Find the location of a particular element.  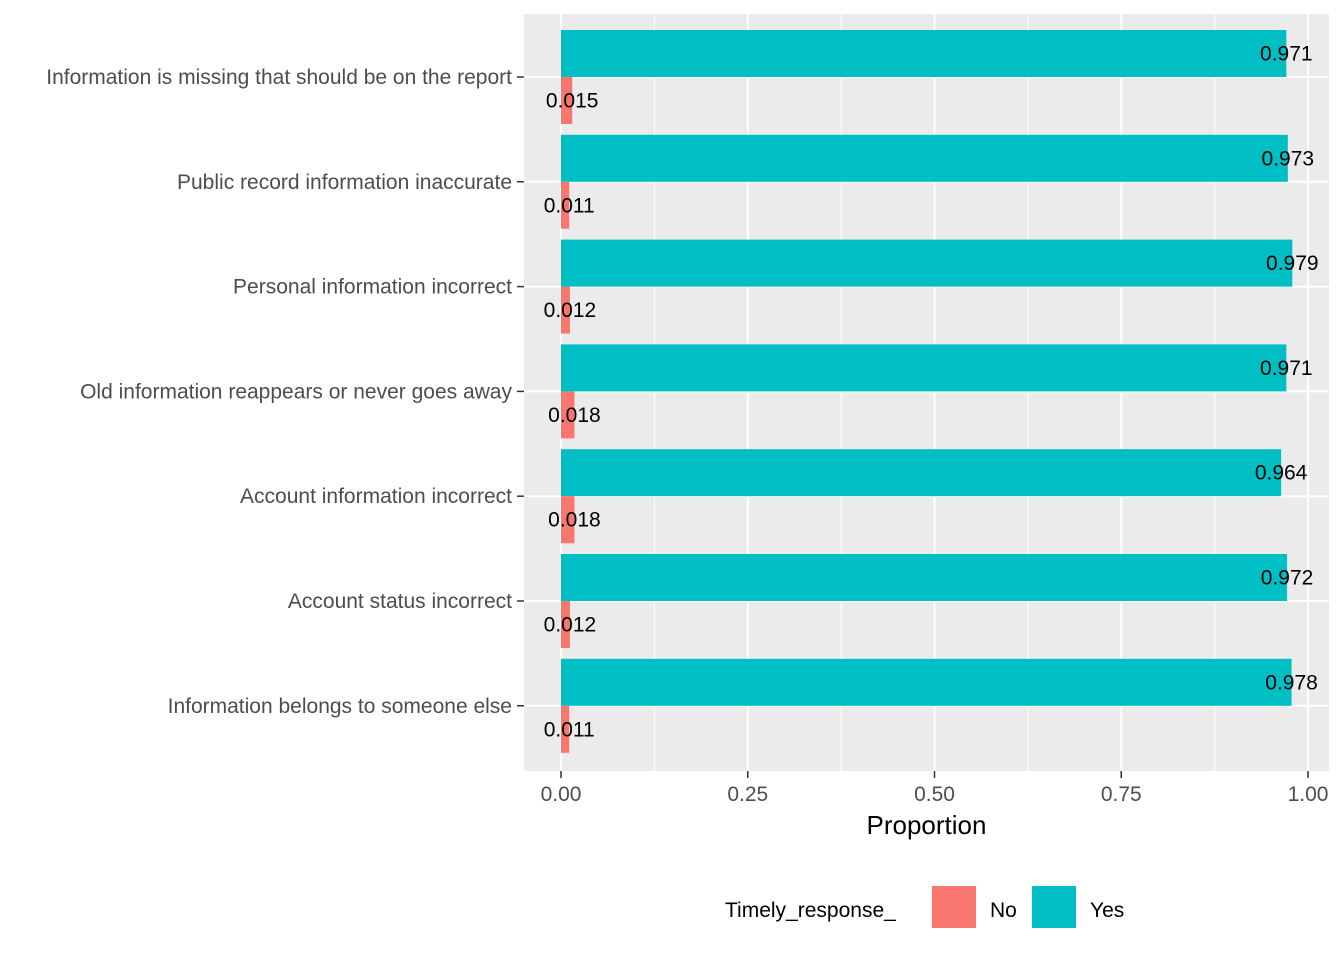

category-label: Account status incorrect is located at coordinates (400, 601).